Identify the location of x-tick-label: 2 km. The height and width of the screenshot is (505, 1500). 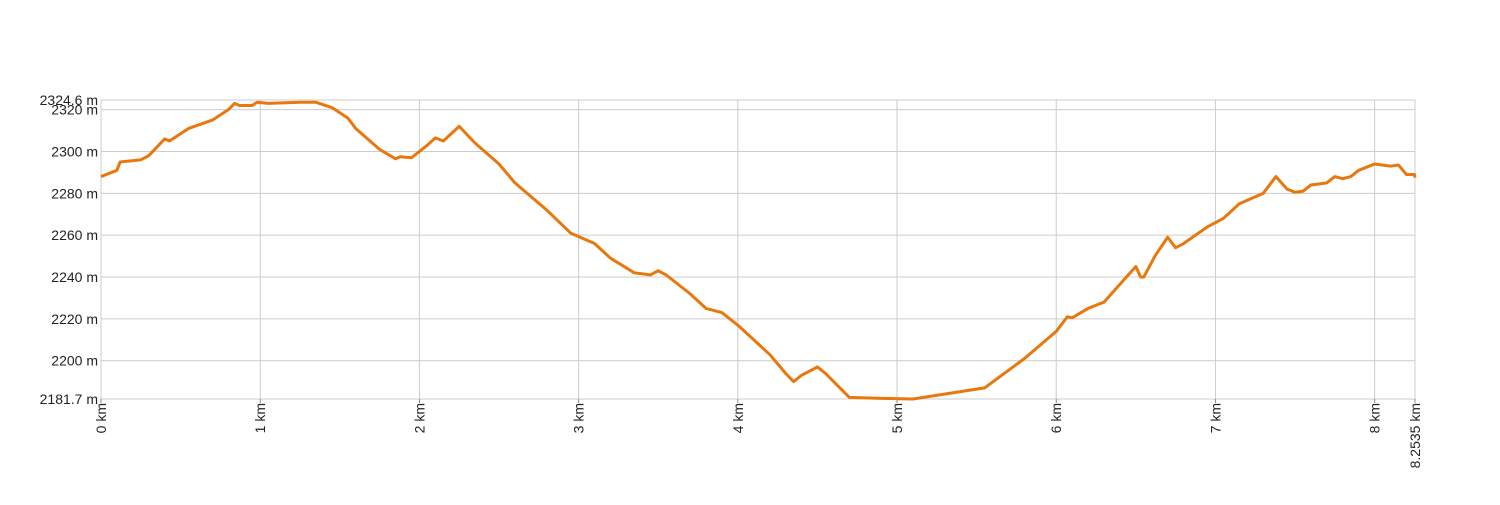
(419, 418).